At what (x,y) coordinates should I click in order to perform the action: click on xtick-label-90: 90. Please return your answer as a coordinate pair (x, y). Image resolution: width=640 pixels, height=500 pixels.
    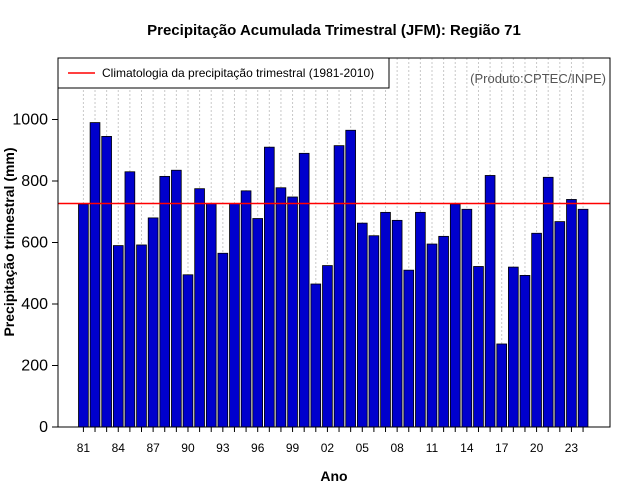
    Looking at the image, I should click on (188, 448).